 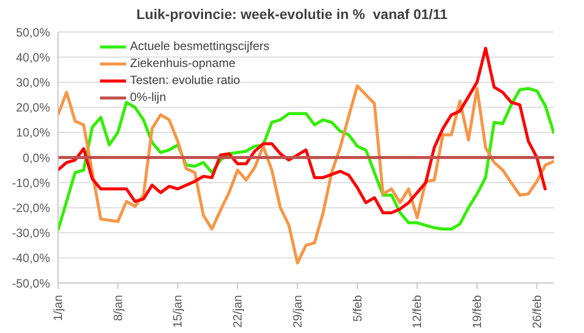 What do you see at coordinates (237, 311) in the screenshot?
I see `x-tick-label: 22/jan` at bounding box center [237, 311].